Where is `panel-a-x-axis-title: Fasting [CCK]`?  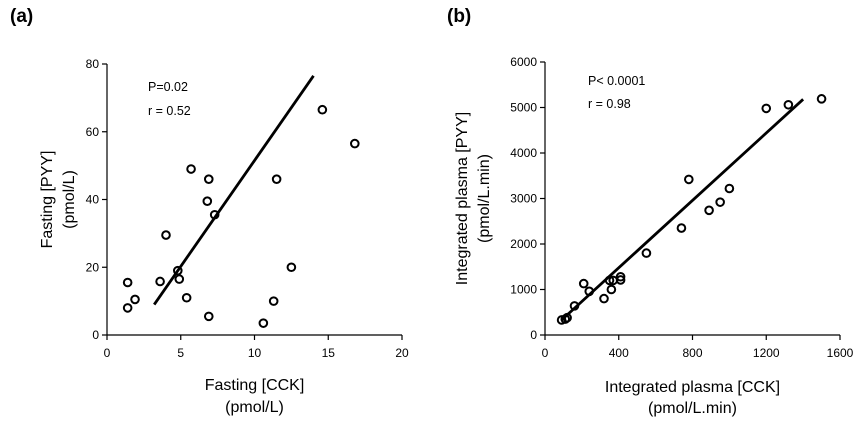 panel-a-x-axis-title: Fasting [CCK] is located at coordinates (255, 385).